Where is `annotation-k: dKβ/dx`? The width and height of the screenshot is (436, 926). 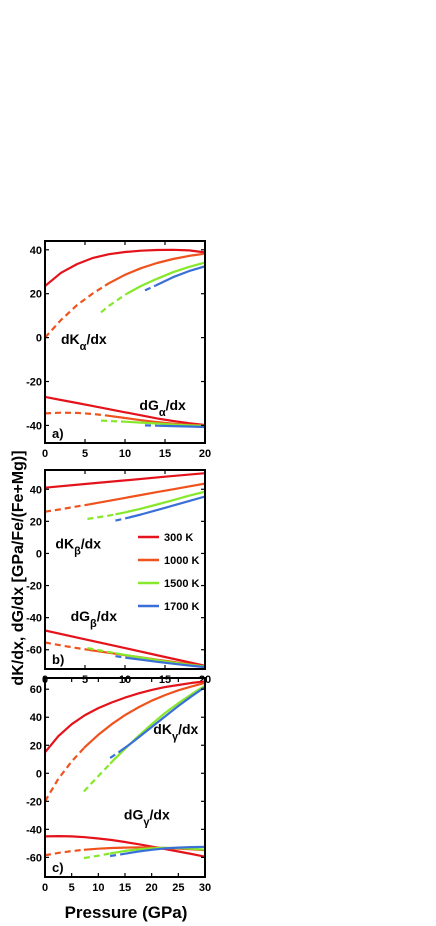
annotation-k: dKβ/dx is located at coordinates (78, 547).